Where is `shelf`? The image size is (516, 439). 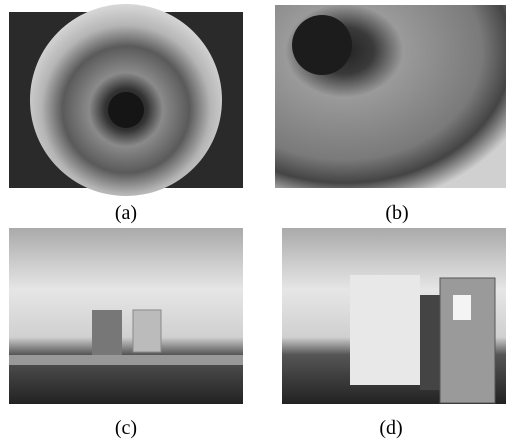
shelf is located at coordinates (107, 332).